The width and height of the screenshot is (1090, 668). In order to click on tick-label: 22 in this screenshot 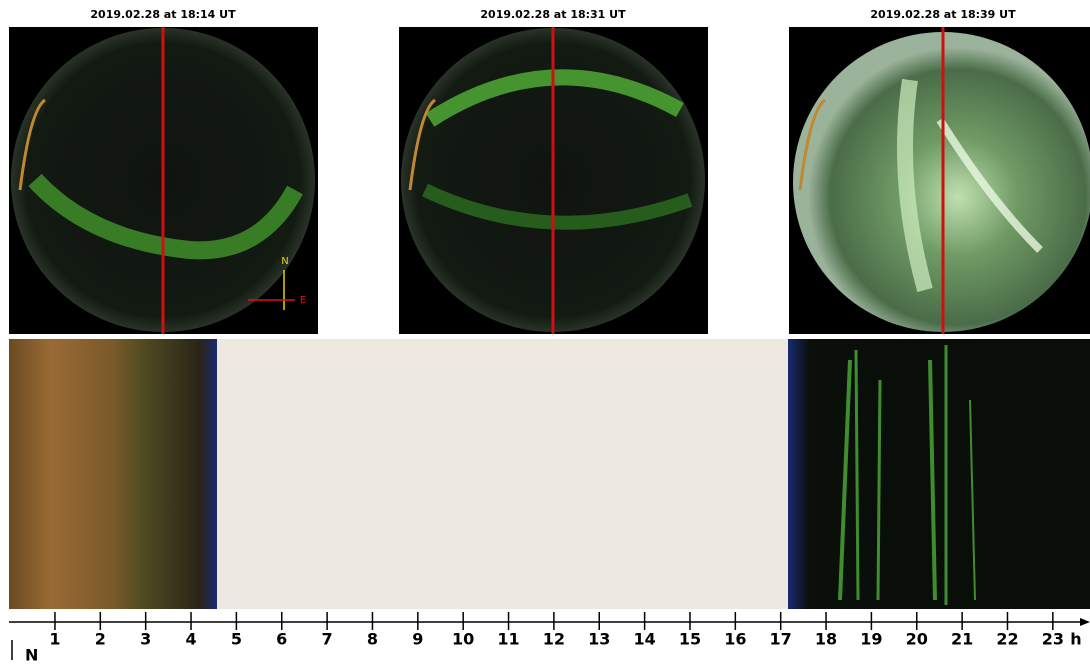, I will do `click(1007, 639)`.